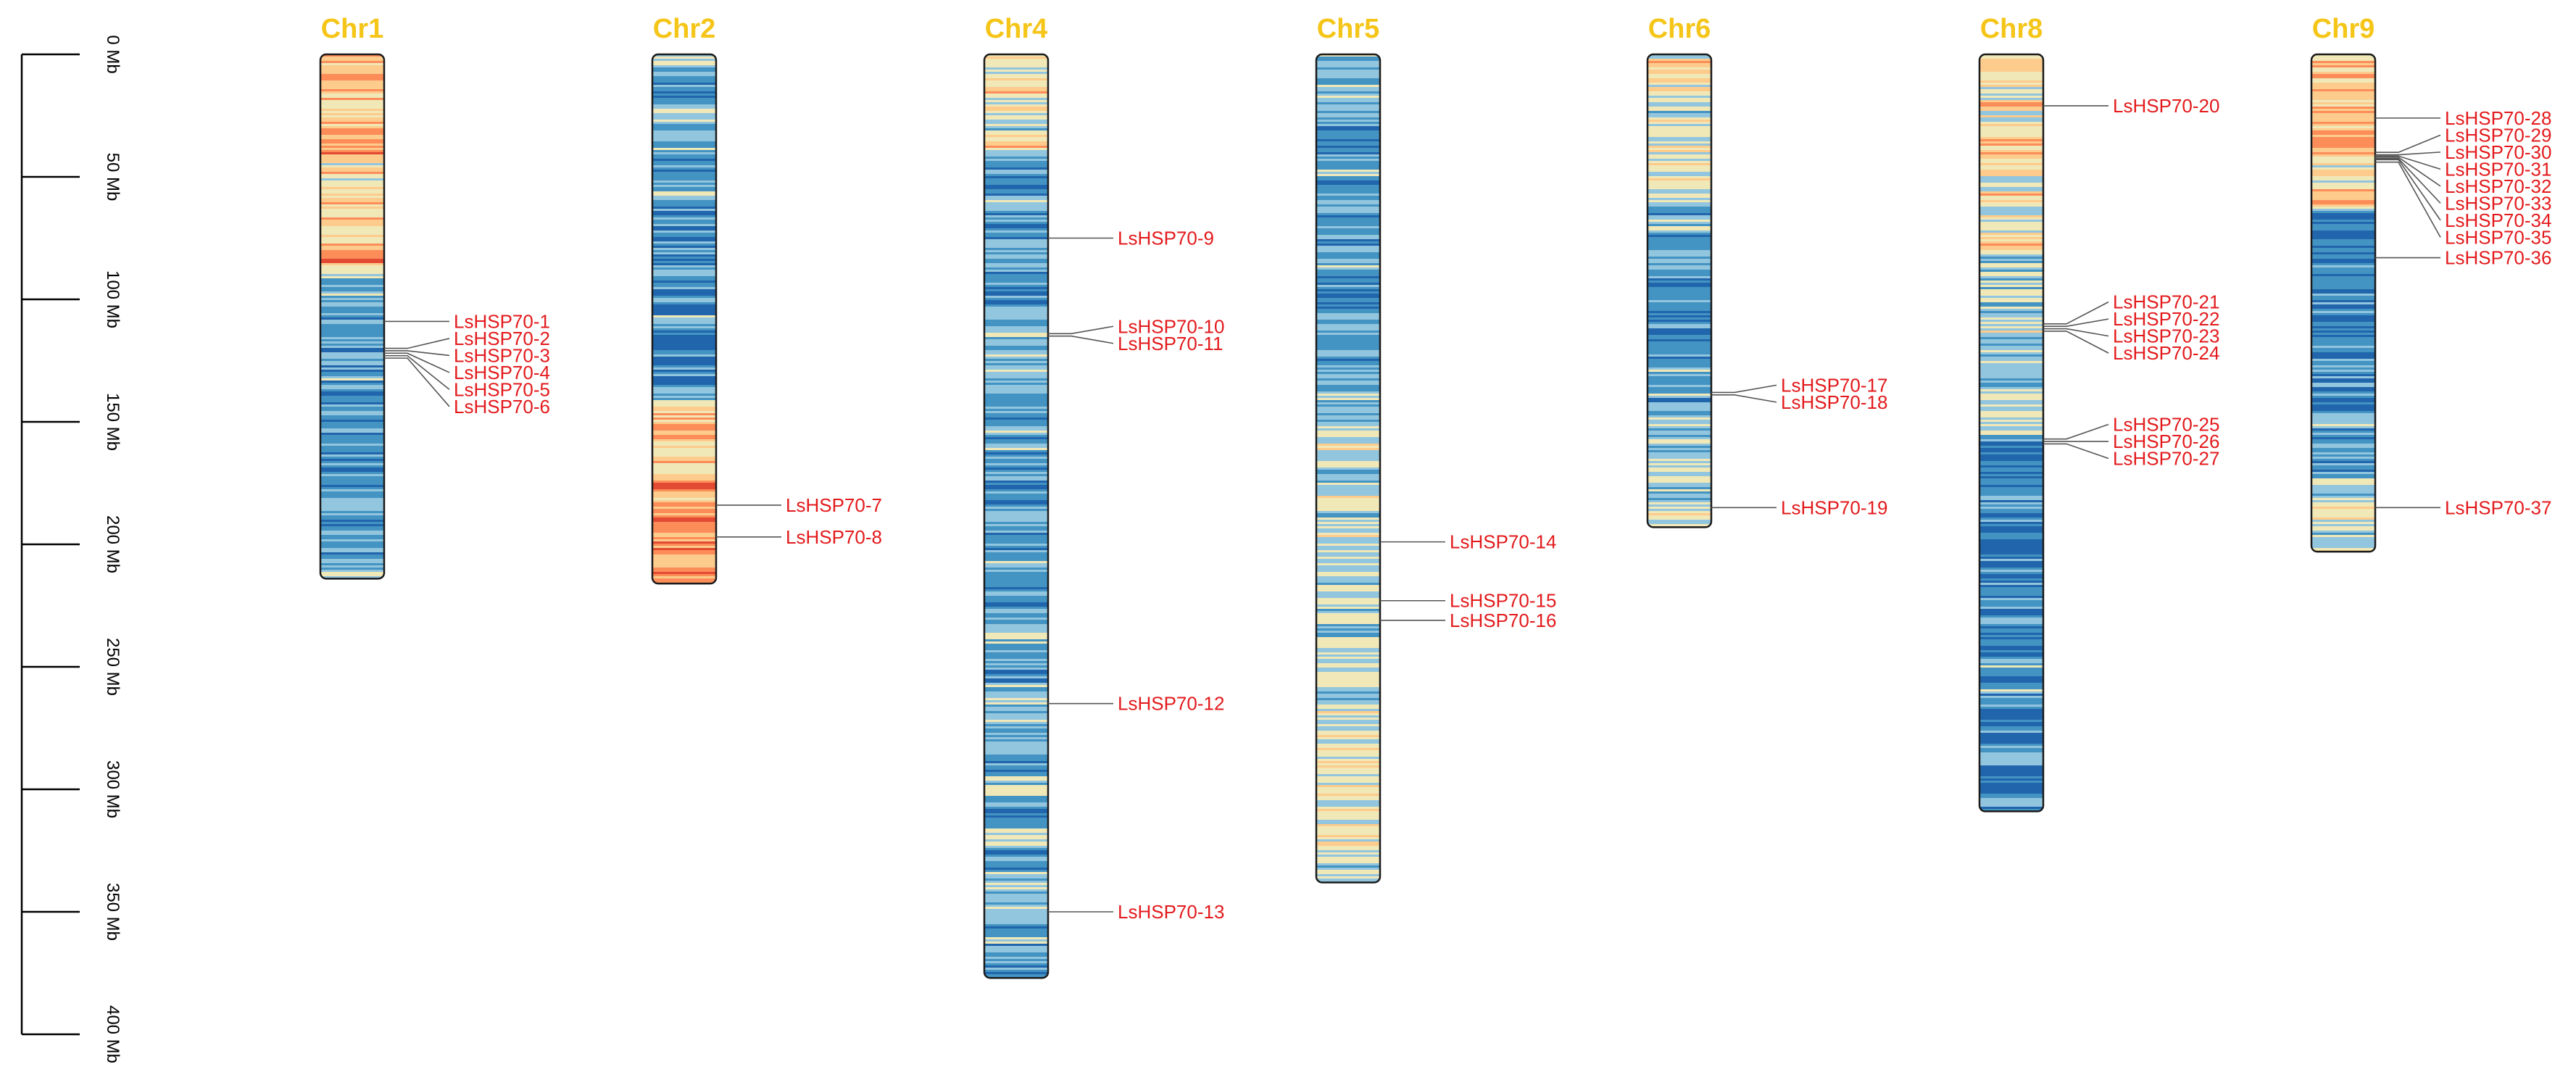 The width and height of the screenshot is (2576, 1072). Describe the element at coordinates (112, 177) in the screenshot. I see `scale-tick-label: 50 Mb` at that location.